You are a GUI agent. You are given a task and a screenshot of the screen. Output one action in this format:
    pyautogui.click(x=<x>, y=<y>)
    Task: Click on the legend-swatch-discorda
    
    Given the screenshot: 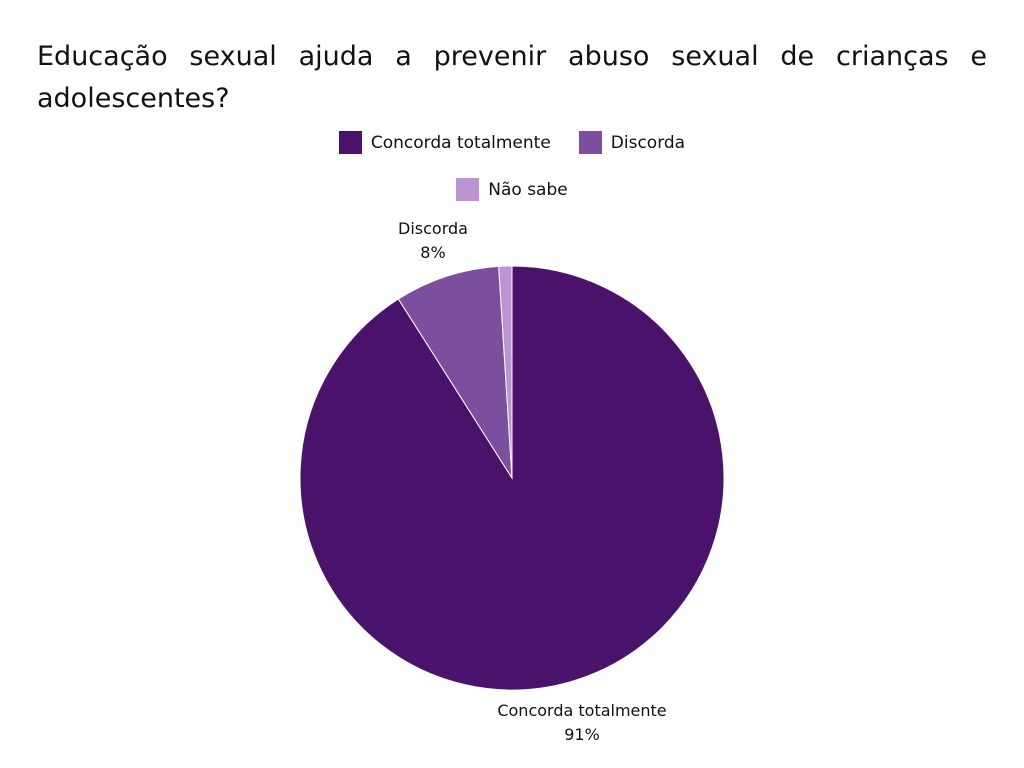 What is the action you would take?
    pyautogui.click(x=590, y=142)
    